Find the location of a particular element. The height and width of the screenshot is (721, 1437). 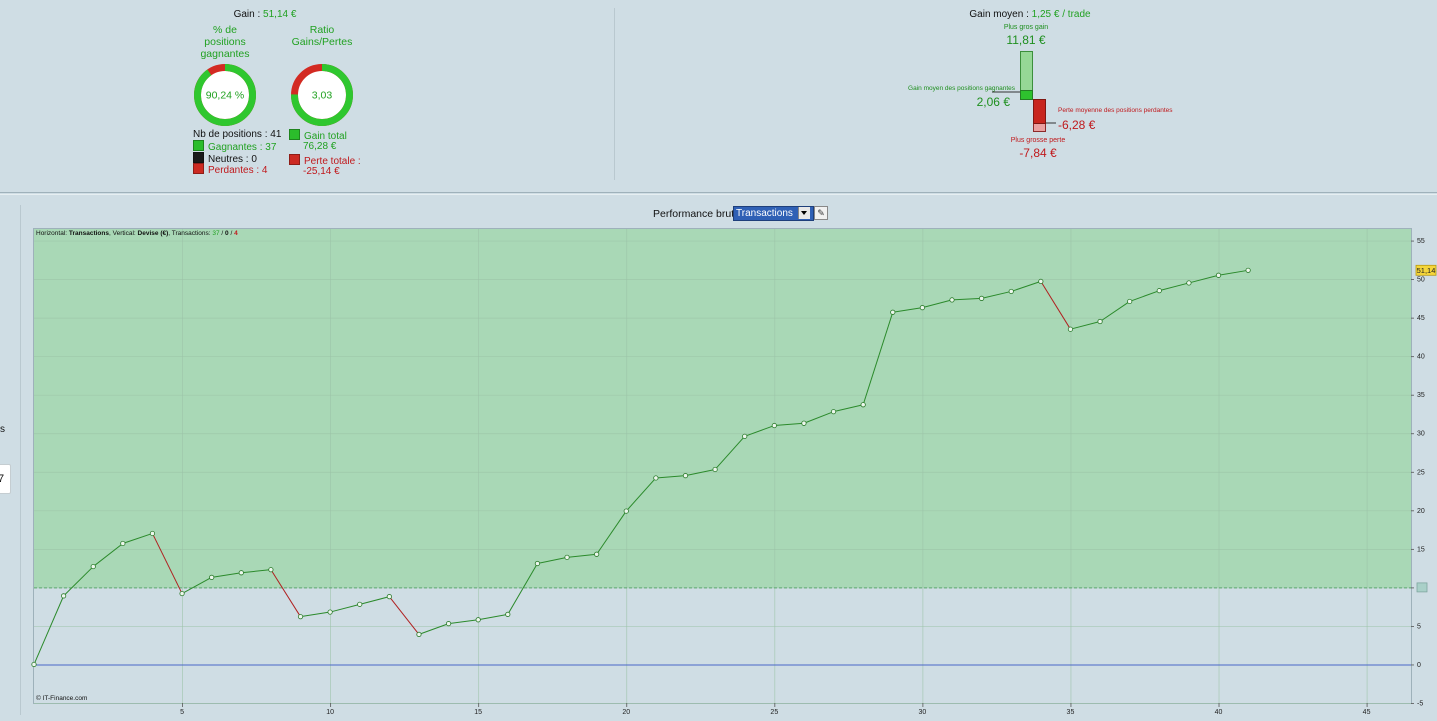

pct-donut-center is located at coordinates (225, 95).